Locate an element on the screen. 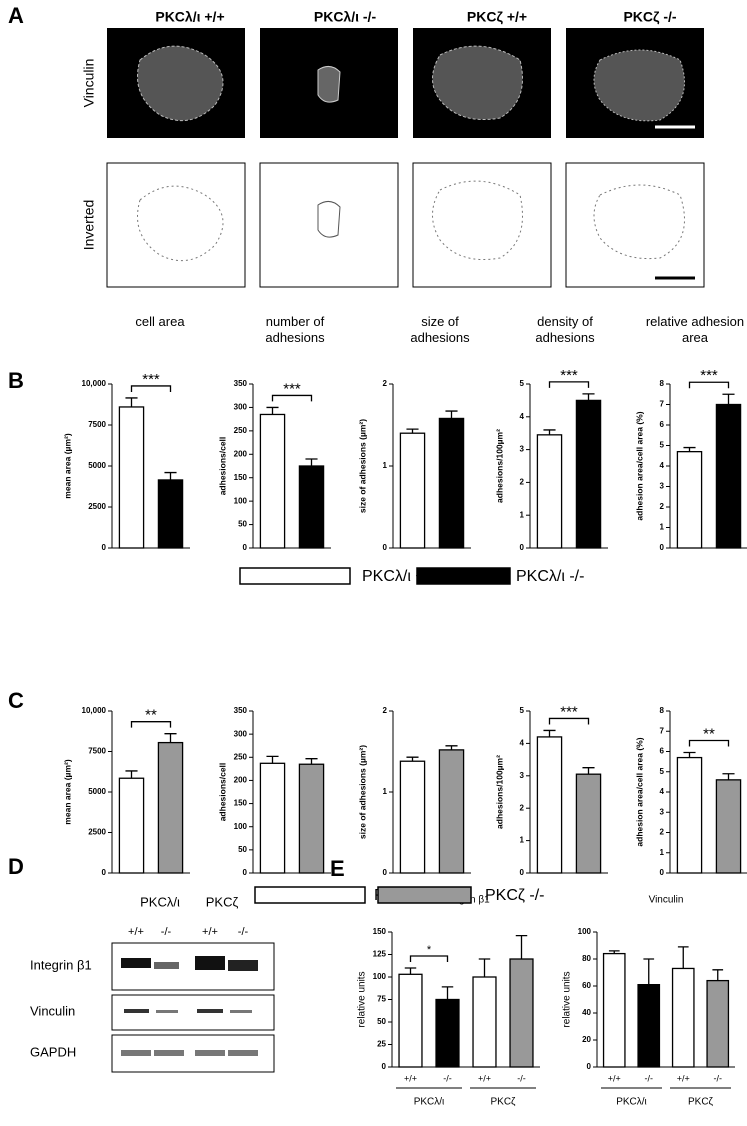 This screenshot has width=747, height=1126. y-tick-label: 7500 is located at coordinates (97, 424).